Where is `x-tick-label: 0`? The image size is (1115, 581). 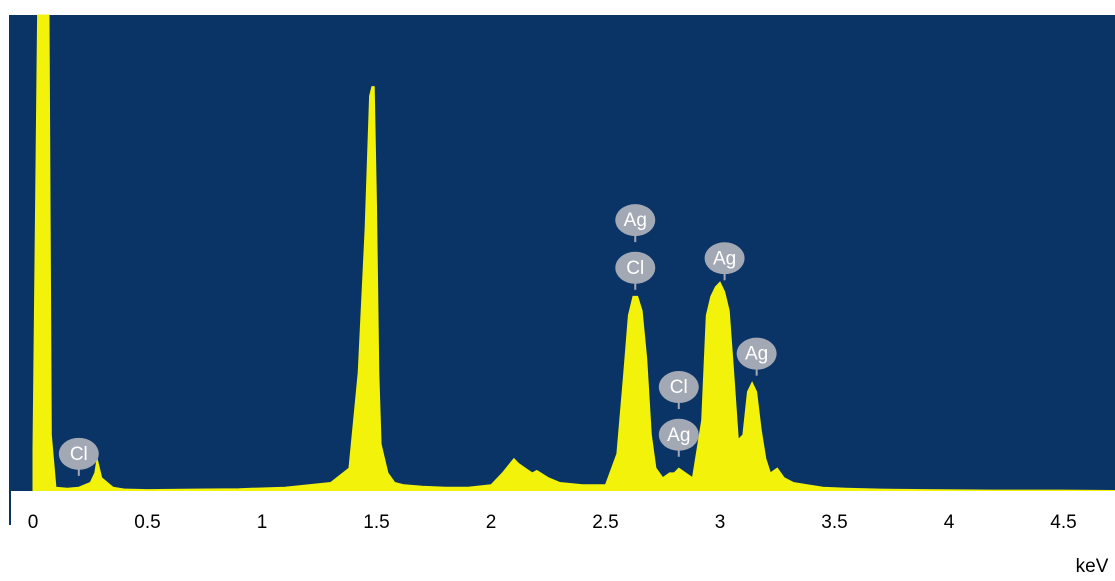 x-tick-label: 0 is located at coordinates (33, 522).